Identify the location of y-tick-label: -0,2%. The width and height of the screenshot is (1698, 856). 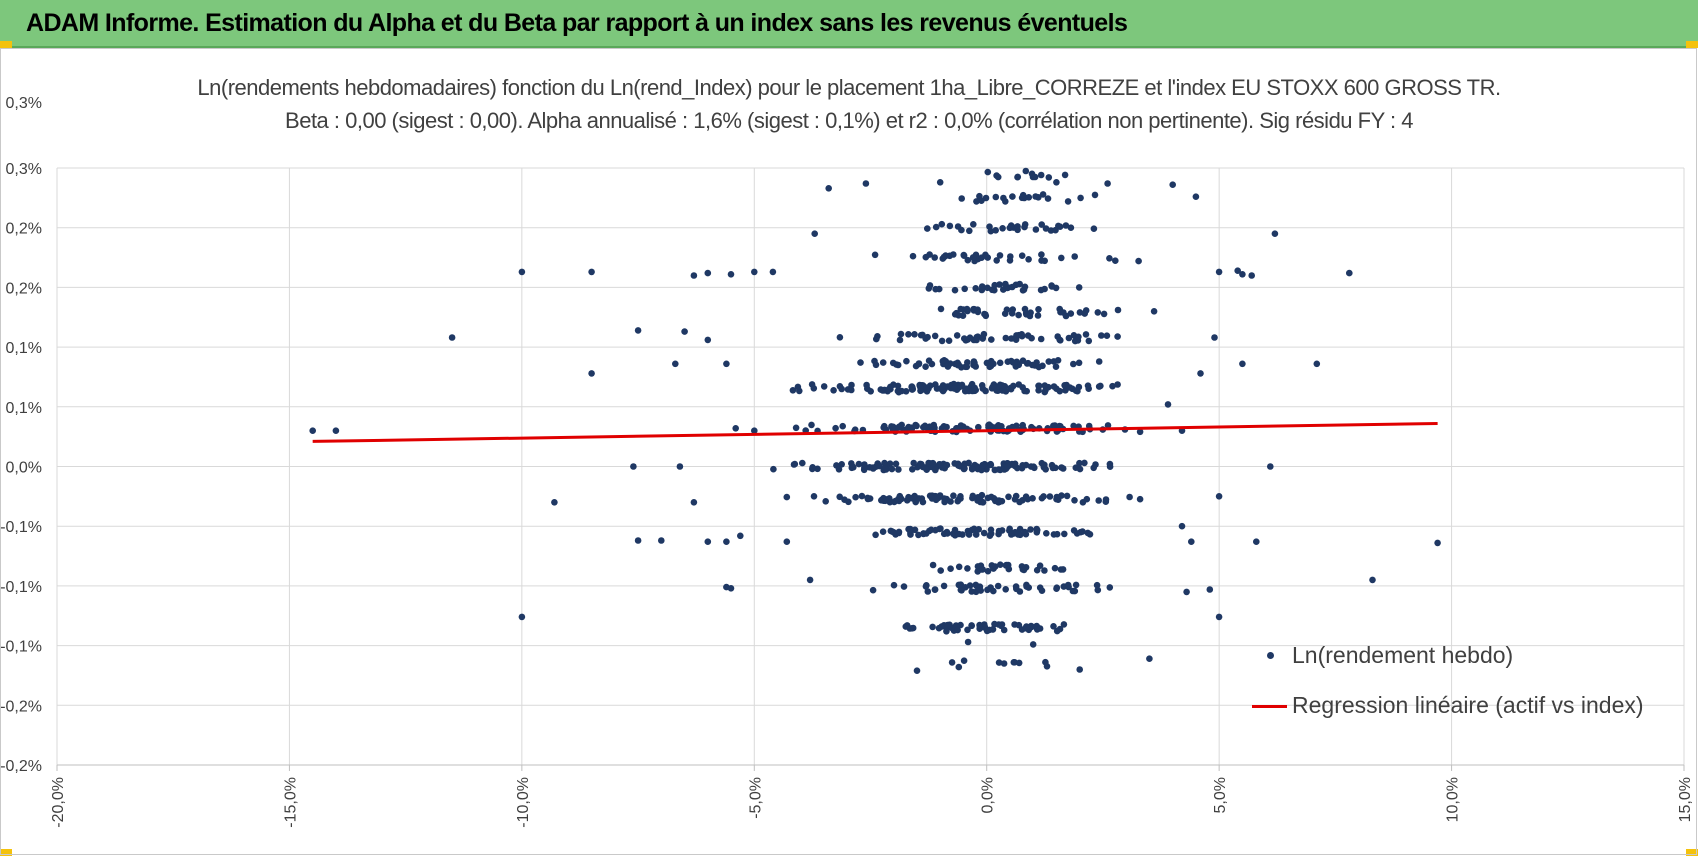
(21, 766).